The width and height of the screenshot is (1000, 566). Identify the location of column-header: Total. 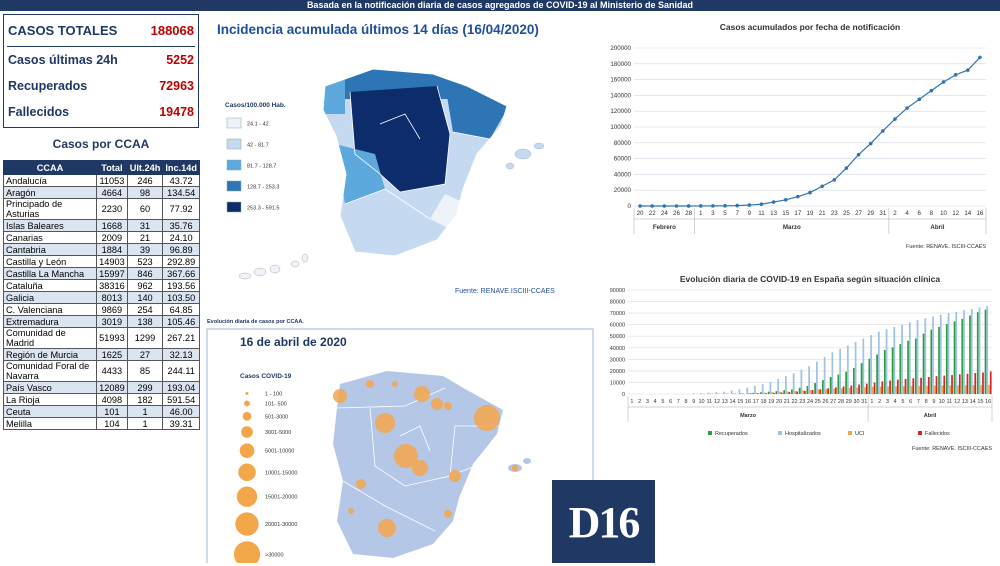
(112, 168).